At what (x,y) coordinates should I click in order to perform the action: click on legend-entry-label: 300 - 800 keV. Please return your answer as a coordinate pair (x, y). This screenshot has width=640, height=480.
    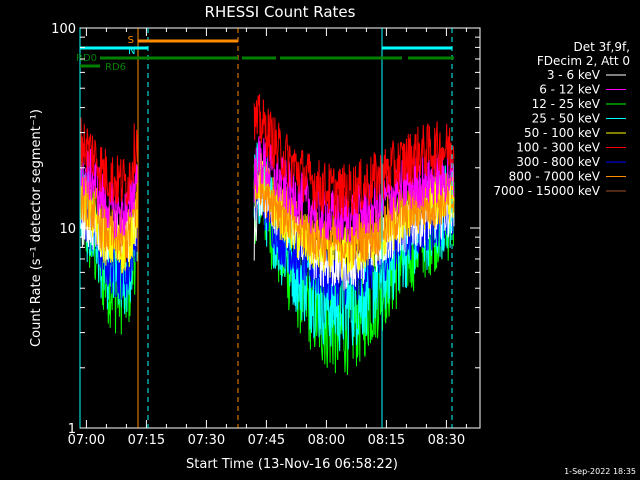
    Looking at the image, I should click on (558, 162).